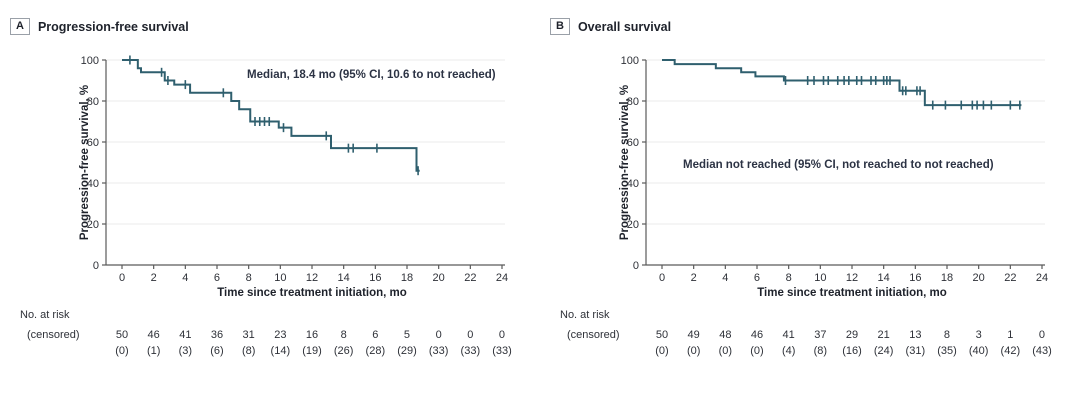 The width and height of the screenshot is (1080, 400). I want to click on at-risk-value: 29, so click(852, 335).